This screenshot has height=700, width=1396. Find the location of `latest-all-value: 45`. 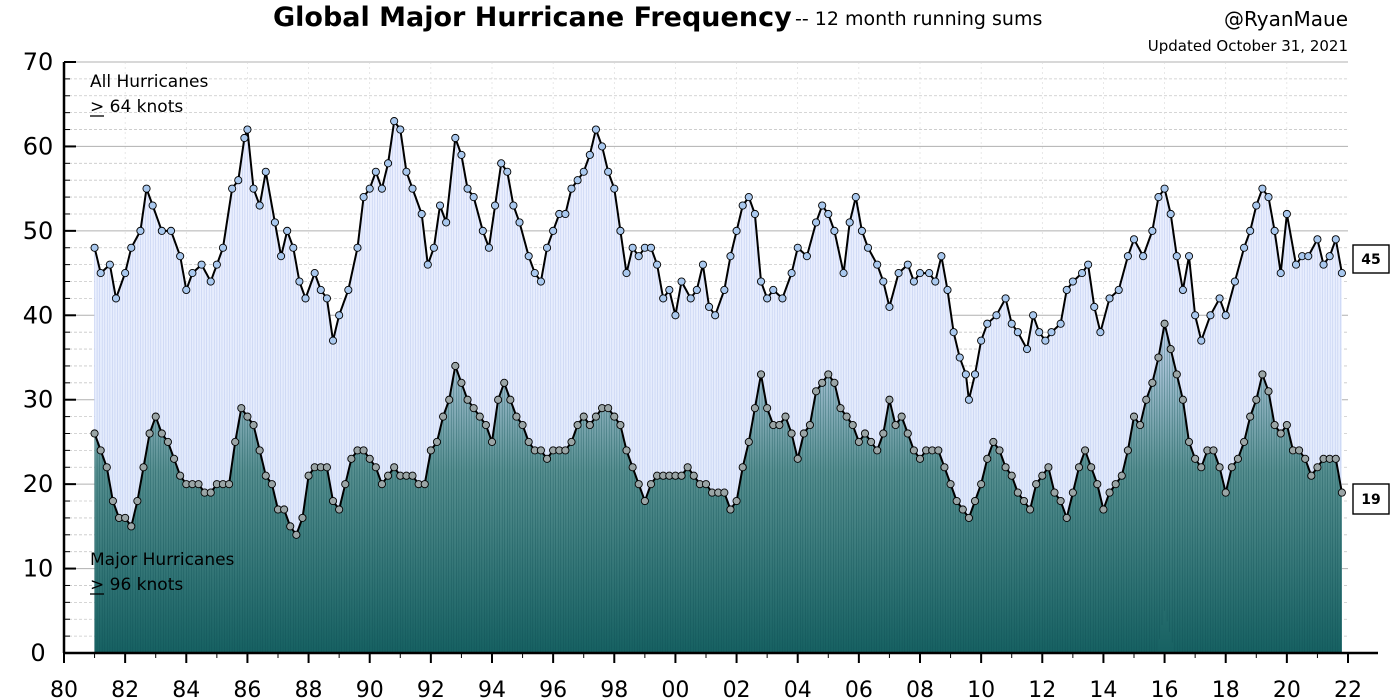

latest-all-value: 45 is located at coordinates (1370, 260).